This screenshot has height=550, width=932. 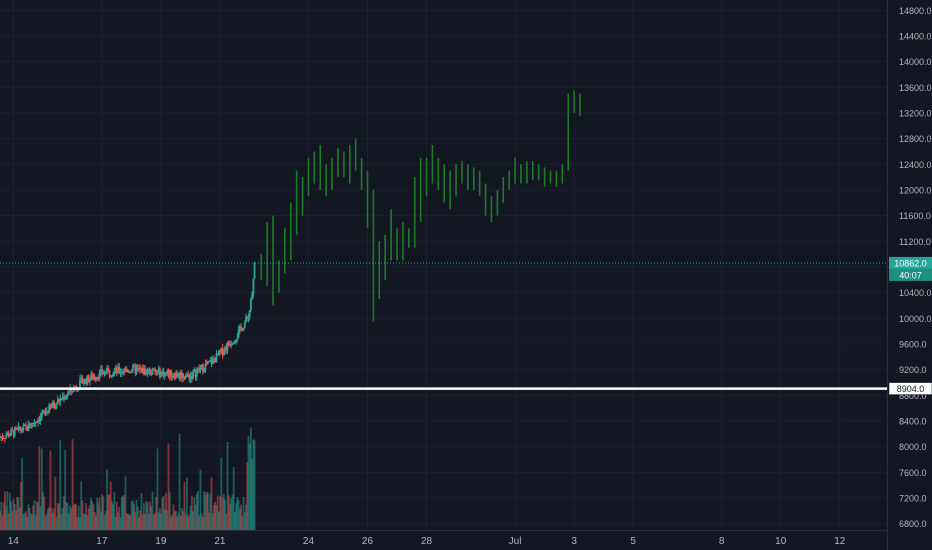 I want to click on price-tick-label: 10000.0, so click(x=915, y=319).